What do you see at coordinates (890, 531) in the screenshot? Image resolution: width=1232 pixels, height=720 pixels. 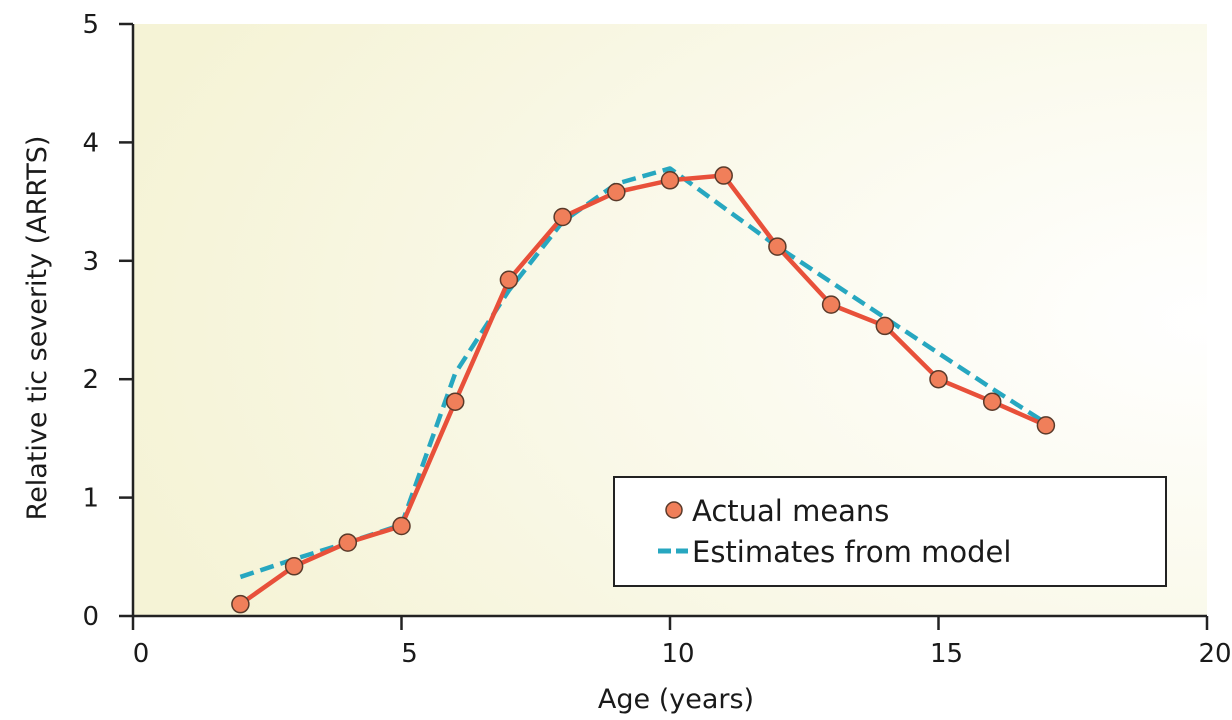 I see `legend: Actual means Estimates from model` at bounding box center [890, 531].